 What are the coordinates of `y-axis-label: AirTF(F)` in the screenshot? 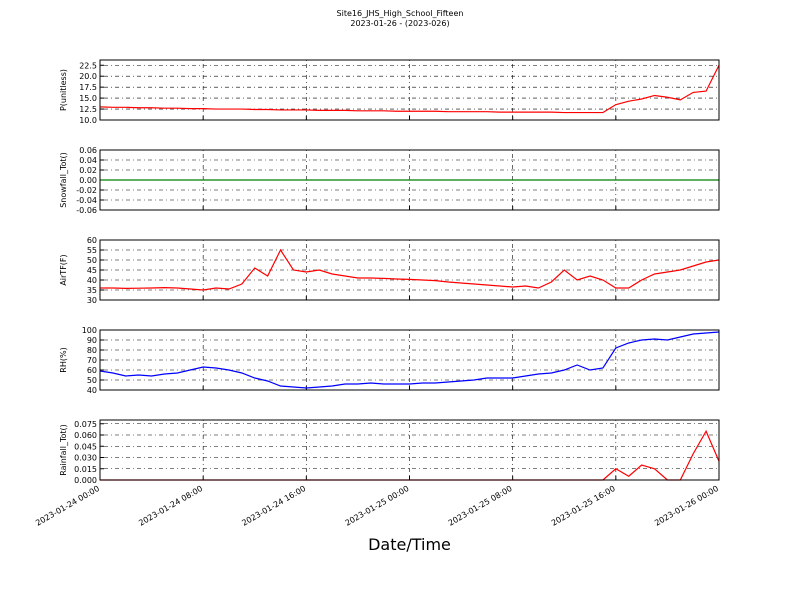 It's located at (63, 269).